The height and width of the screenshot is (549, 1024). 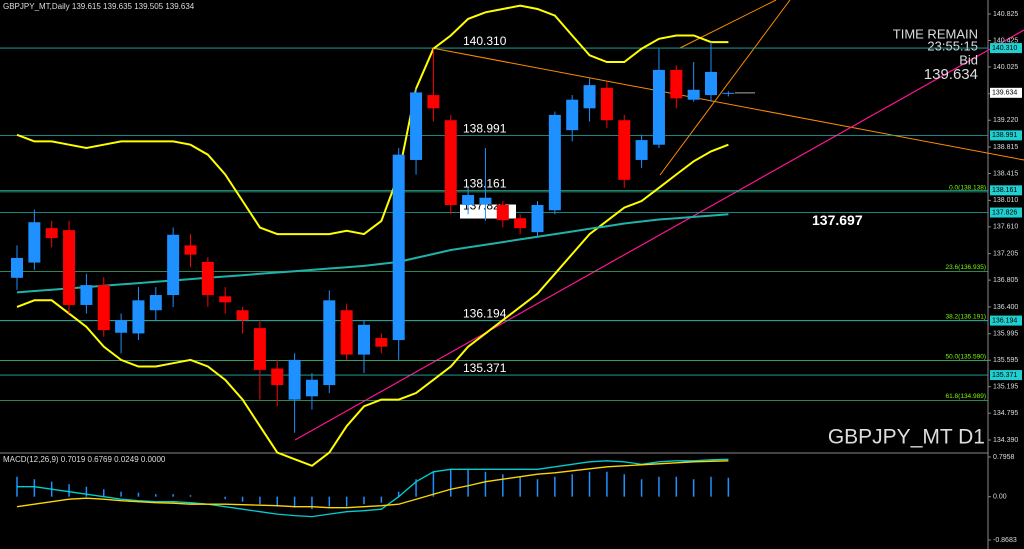 I want to click on trendline, so click(x=727, y=104).